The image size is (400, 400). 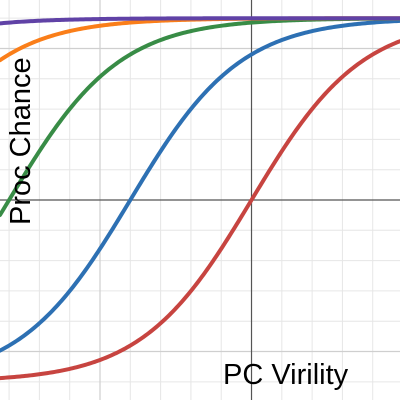 What do you see at coordinates (286, 375) in the screenshot?
I see `x-axis-label: PC Virility` at bounding box center [286, 375].